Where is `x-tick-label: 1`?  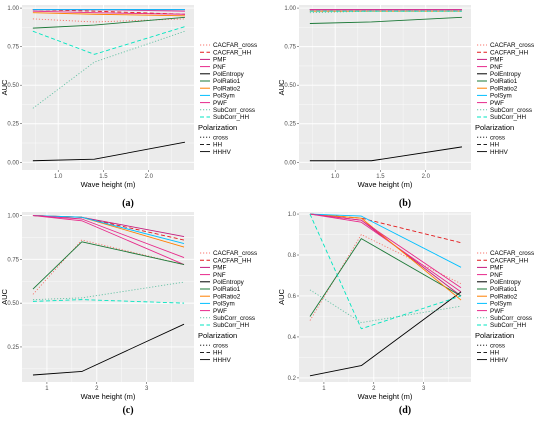
x-tick-label: 1 is located at coordinates (324, 389).